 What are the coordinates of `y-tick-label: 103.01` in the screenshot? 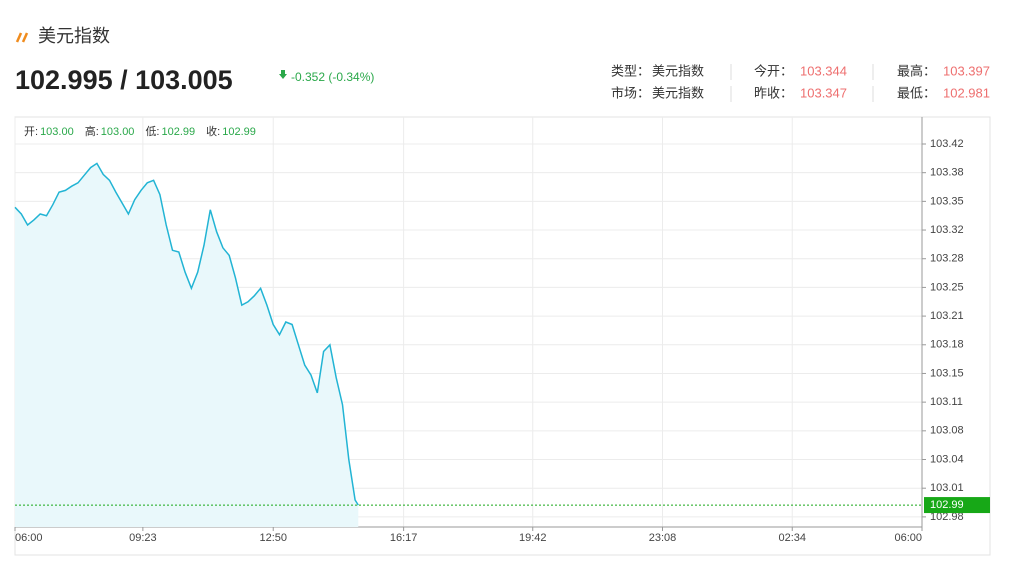 It's located at (947, 488).